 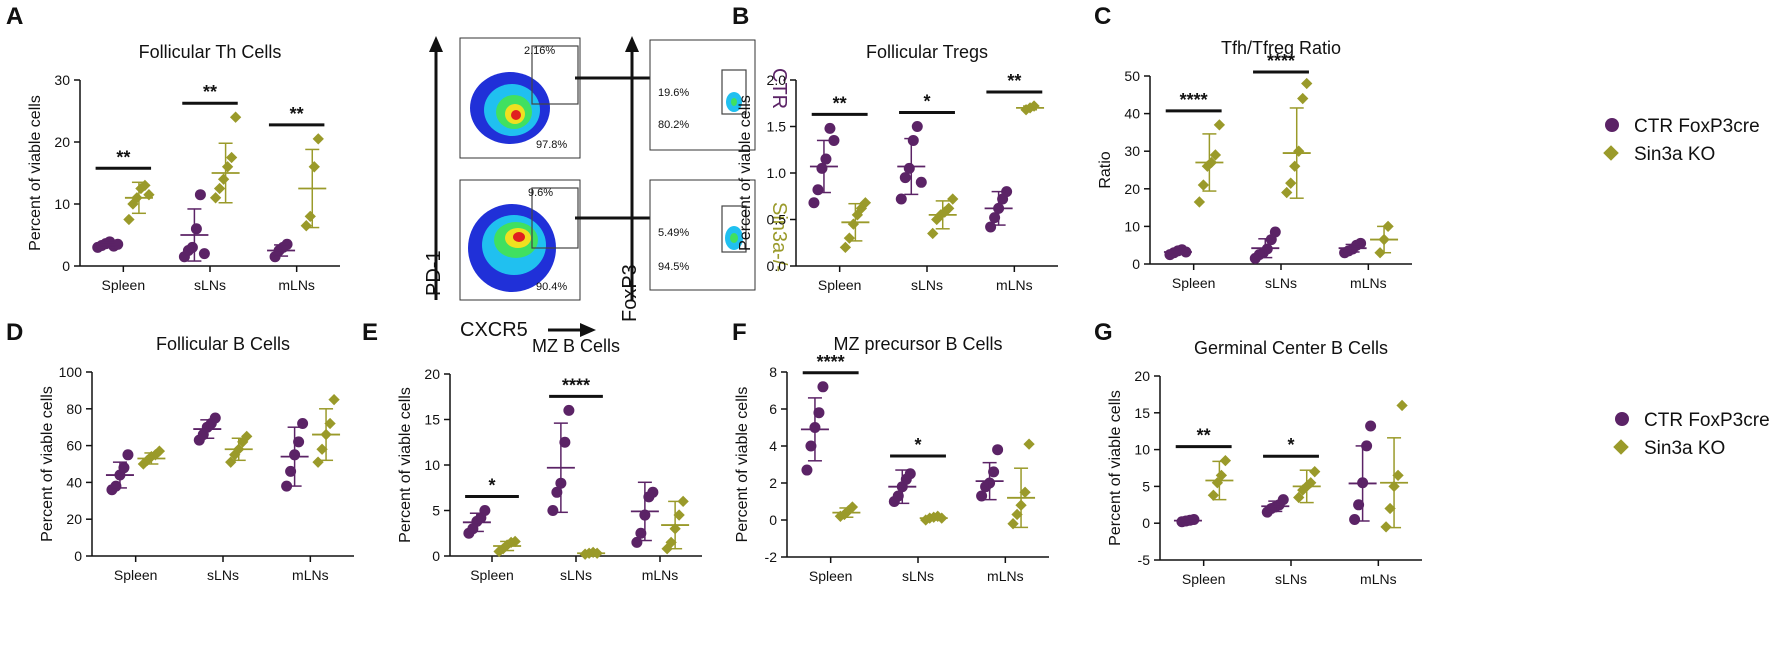 What do you see at coordinates (734, 229) in the screenshot?
I see `foxp3-gate-ko` at bounding box center [734, 229].